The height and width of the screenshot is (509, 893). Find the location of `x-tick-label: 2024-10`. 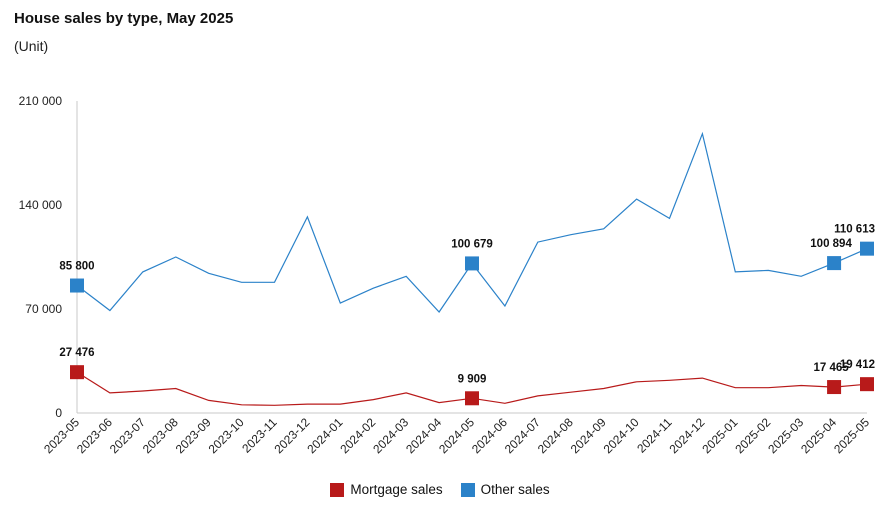

x-tick-label: 2024-10 is located at coordinates (621, 435).